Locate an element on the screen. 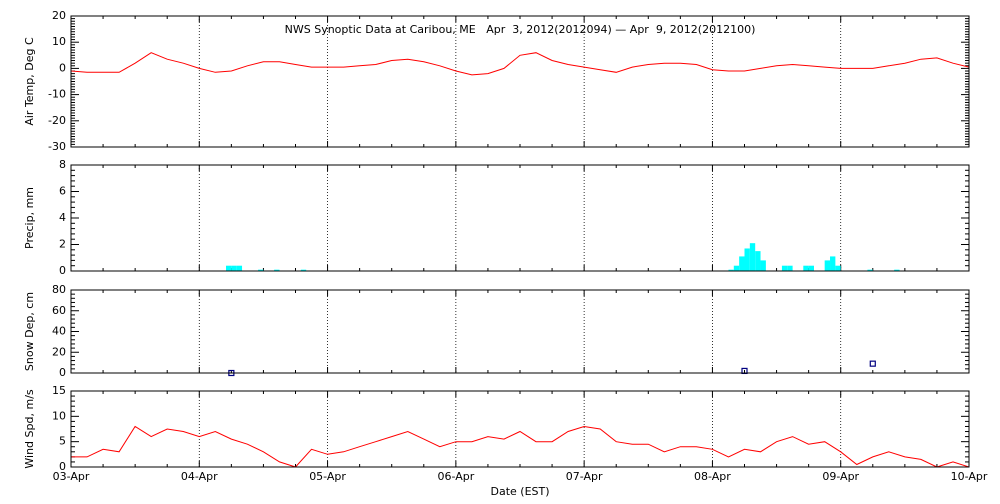  y-axis-label: Wind Spd, m/s is located at coordinates (29, 429).